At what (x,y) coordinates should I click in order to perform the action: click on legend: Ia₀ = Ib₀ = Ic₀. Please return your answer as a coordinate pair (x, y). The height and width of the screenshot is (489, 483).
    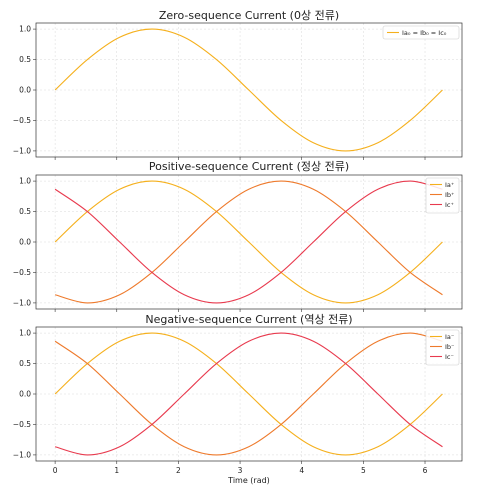
    Looking at the image, I should click on (421, 32).